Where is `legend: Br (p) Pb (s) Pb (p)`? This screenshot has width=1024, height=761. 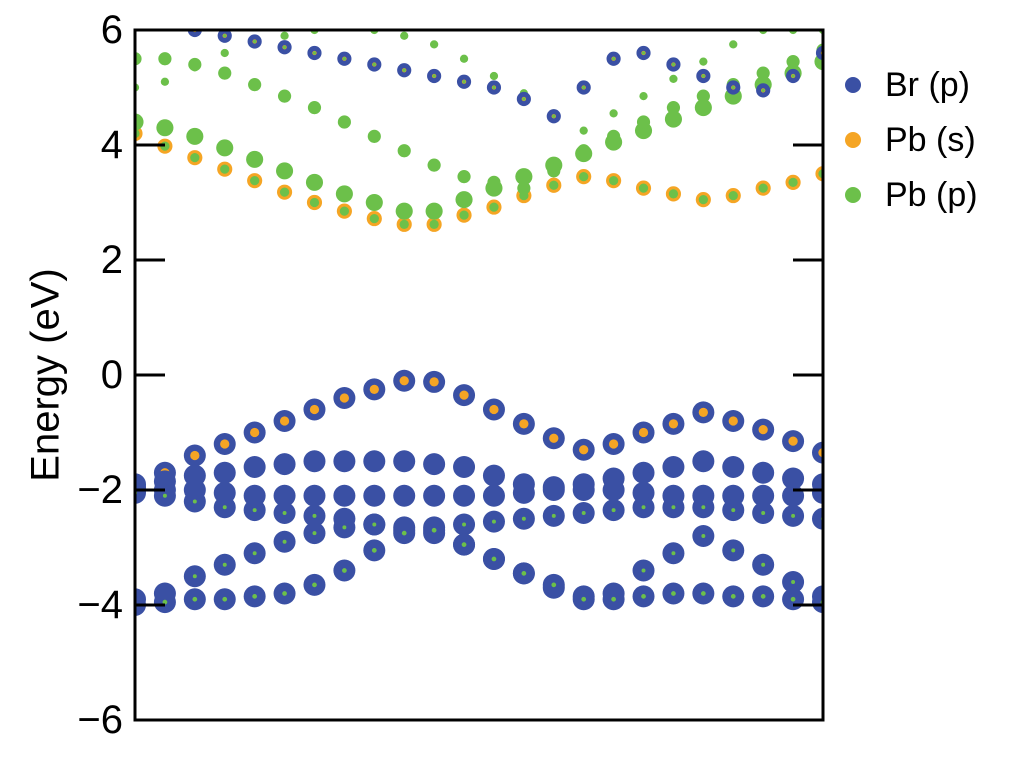 legend: Br (p) Pb (s) Pb (p) is located at coordinates (911, 140).